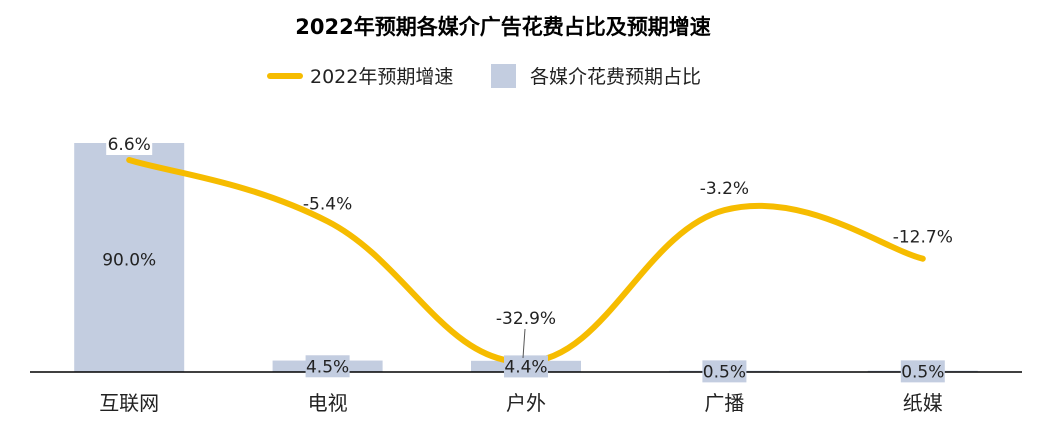  Describe the element at coordinates (129, 403) in the screenshot. I see `category-label: 互联网` at that location.